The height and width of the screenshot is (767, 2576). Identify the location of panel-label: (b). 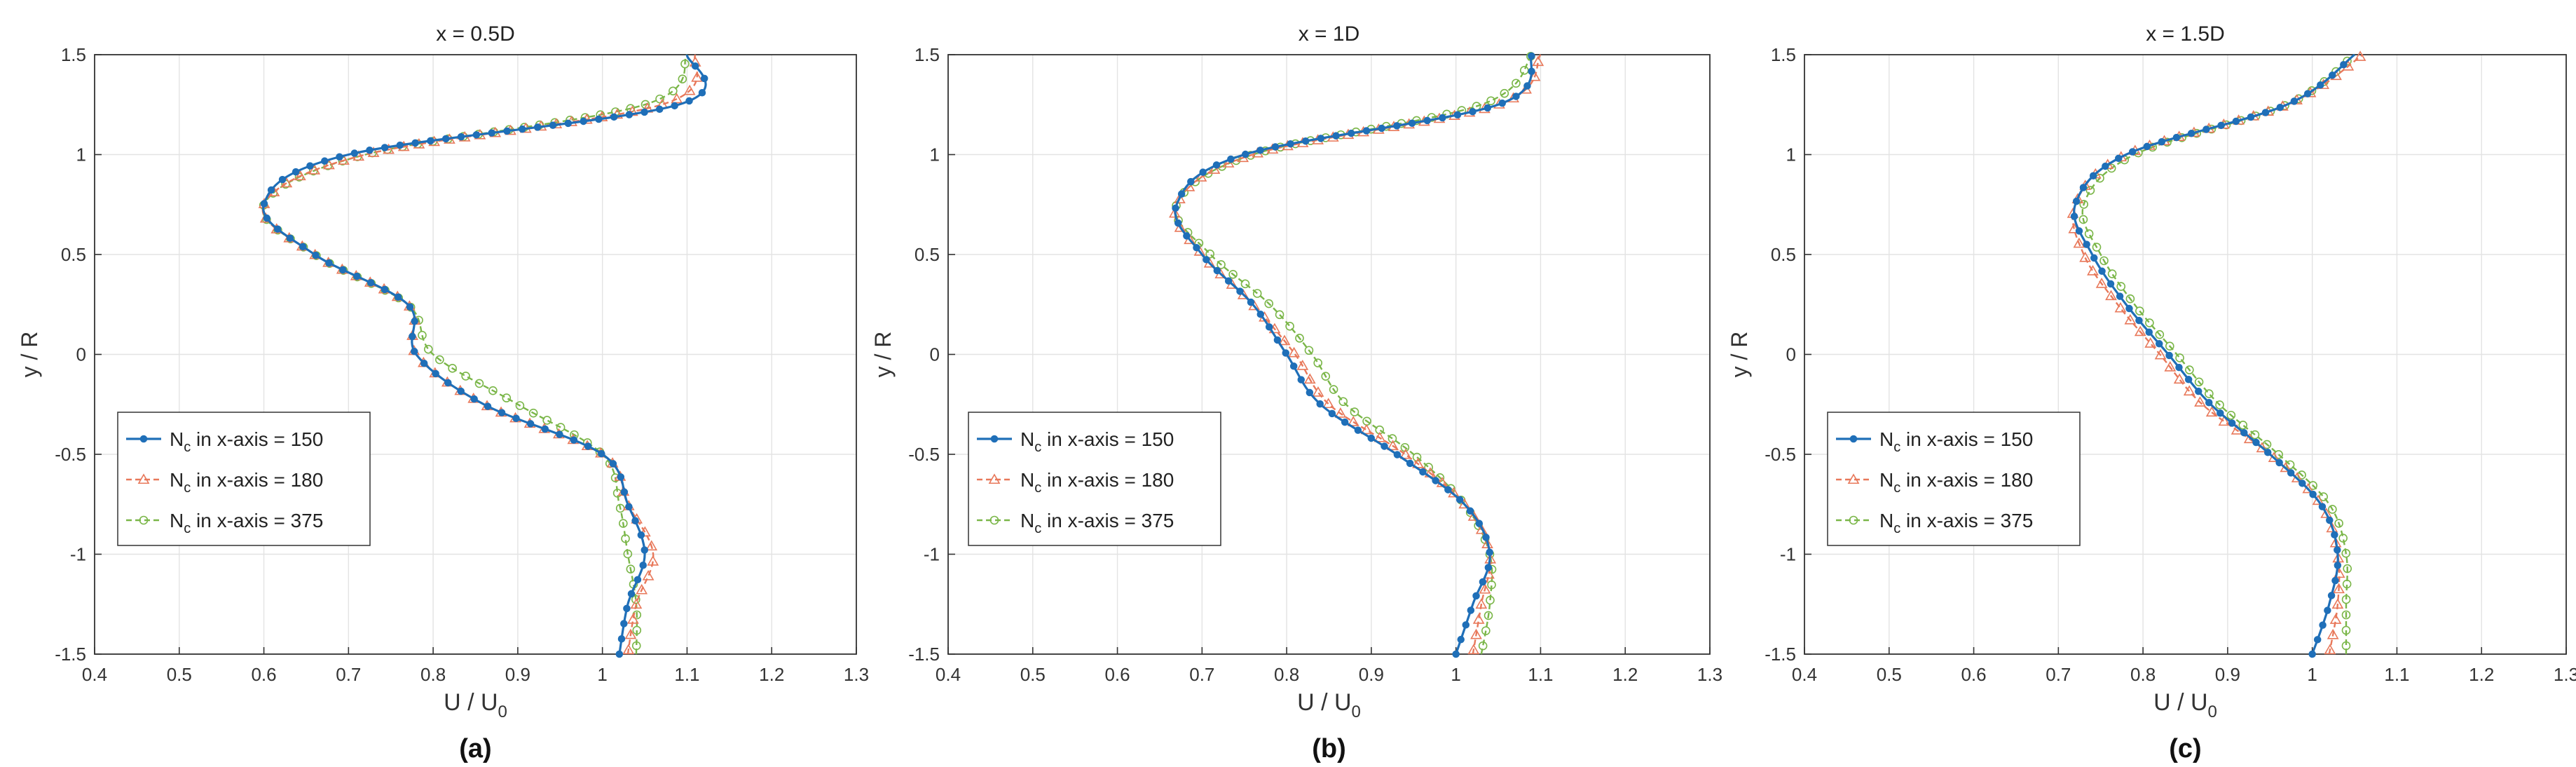
(1329, 748).